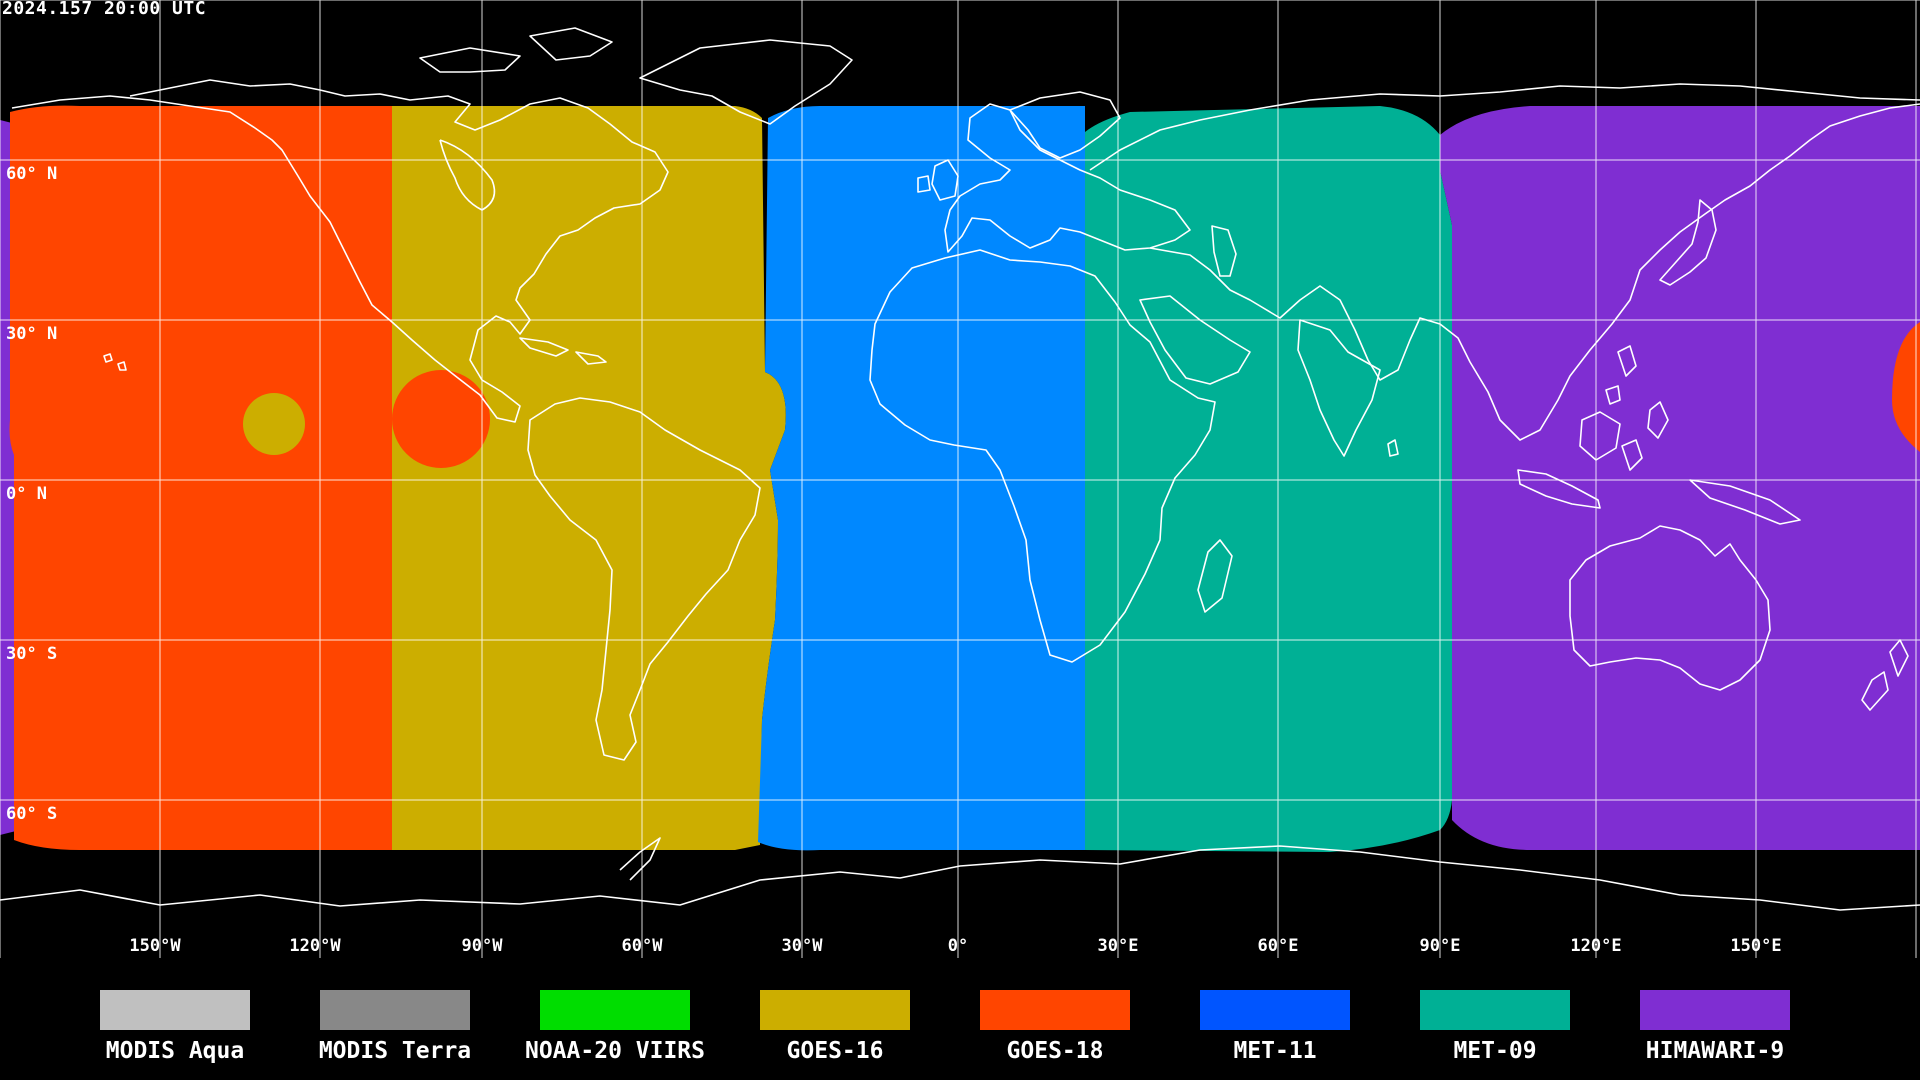 This screenshot has height=1080, width=1920. Describe the element at coordinates (1275, 1051) in the screenshot. I see `legend-label: MET-11` at that location.